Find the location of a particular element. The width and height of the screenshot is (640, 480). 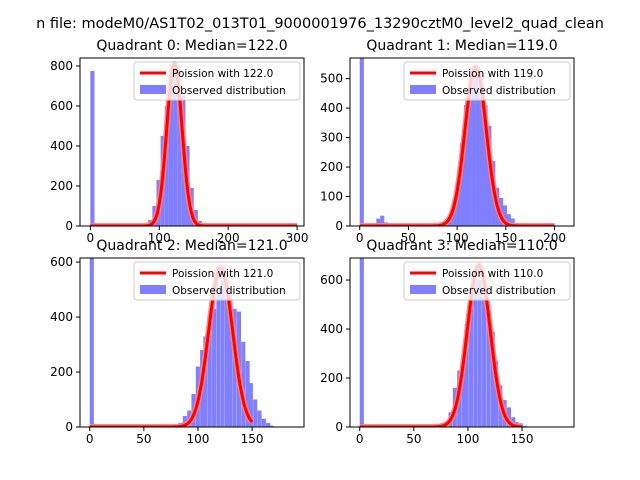

legend-label: Poission with 110.0 is located at coordinates (492, 274).